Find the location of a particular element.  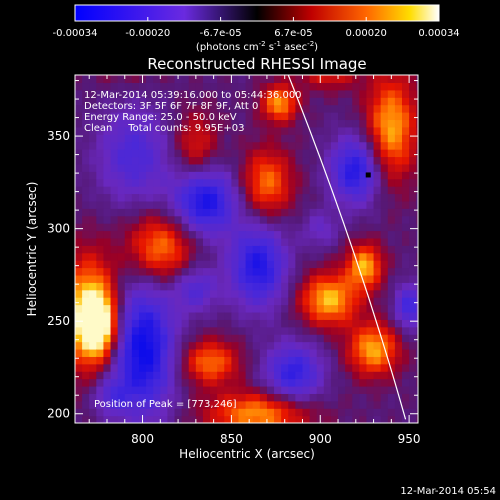

peak-position-label: Position of Peak = [773,246] is located at coordinates (165, 404).